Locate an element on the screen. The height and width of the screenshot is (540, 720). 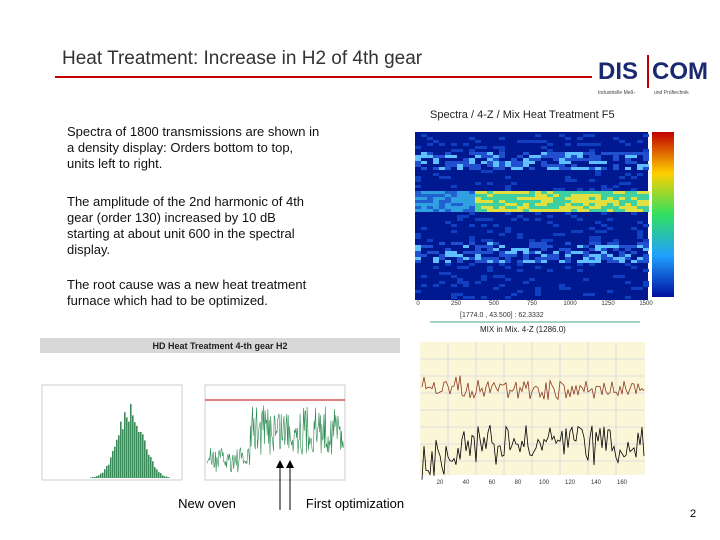
spectrogram-x-axis: 0 250 500 750 1000 1250 1500 is located at coordinates (534, 304).